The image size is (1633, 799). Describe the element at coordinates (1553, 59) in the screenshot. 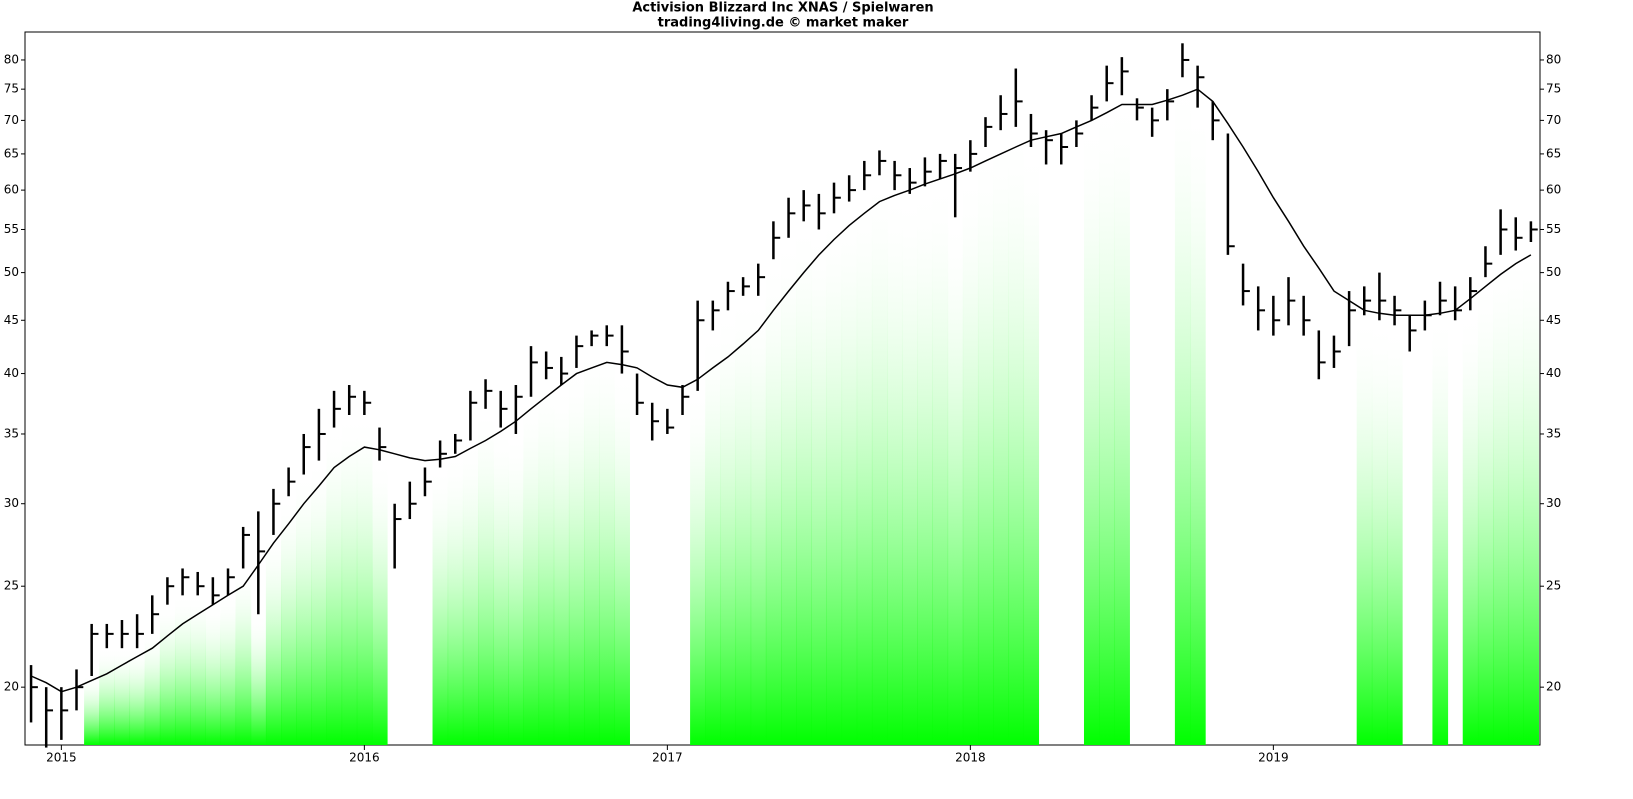

I see `y-tick-label: 80` at that location.